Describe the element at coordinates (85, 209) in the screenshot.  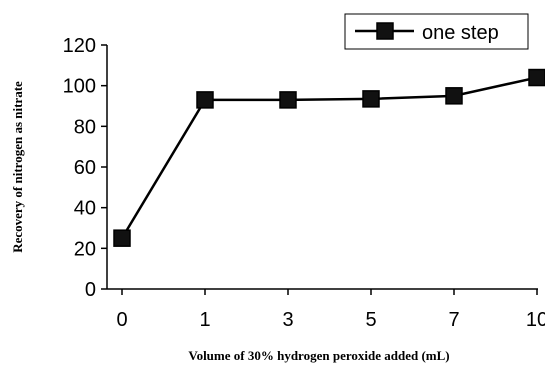
I see `y-tick-label: 40` at that location.